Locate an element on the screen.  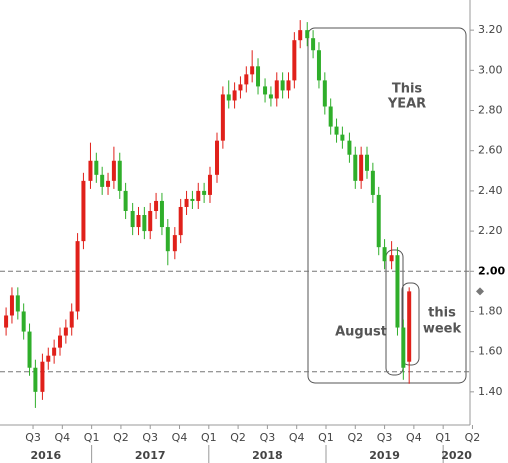
y-tick-label: 2.40 is located at coordinates (490, 190).